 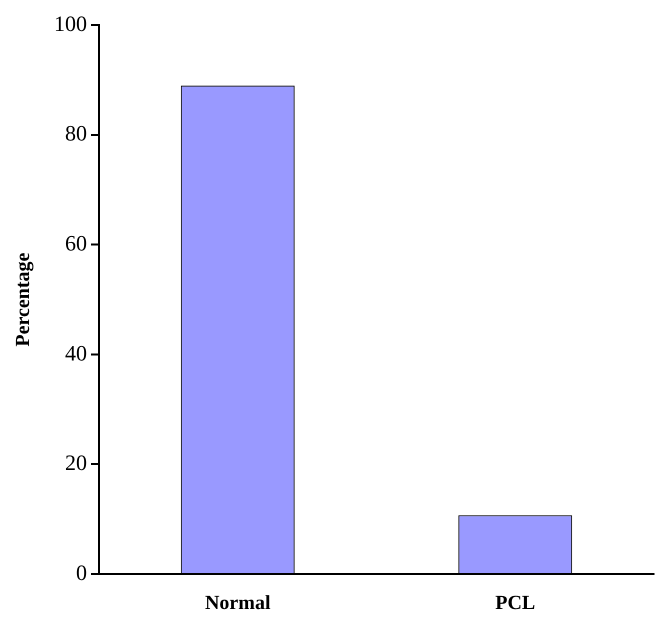 I want to click on y-tick-label: 100, so click(x=70, y=23).